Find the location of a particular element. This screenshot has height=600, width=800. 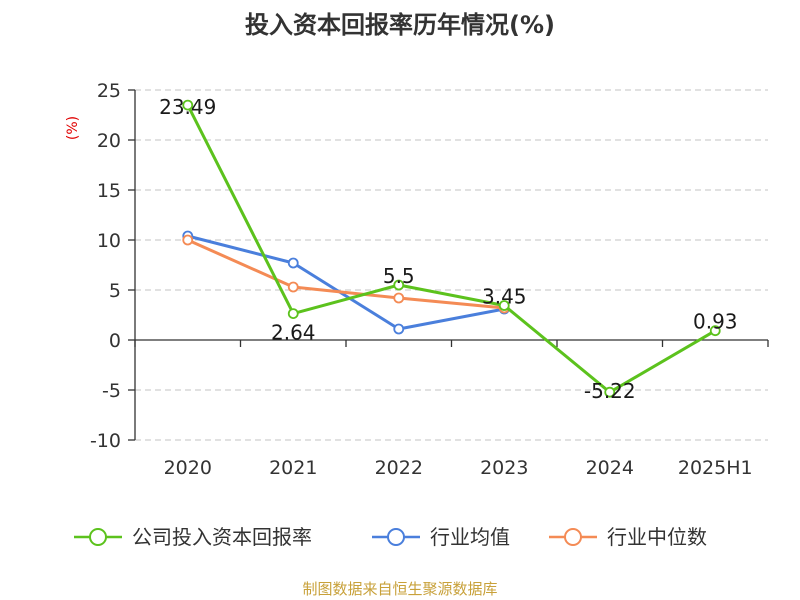

x-tick-label-2020: 2020 is located at coordinates (188, 468).